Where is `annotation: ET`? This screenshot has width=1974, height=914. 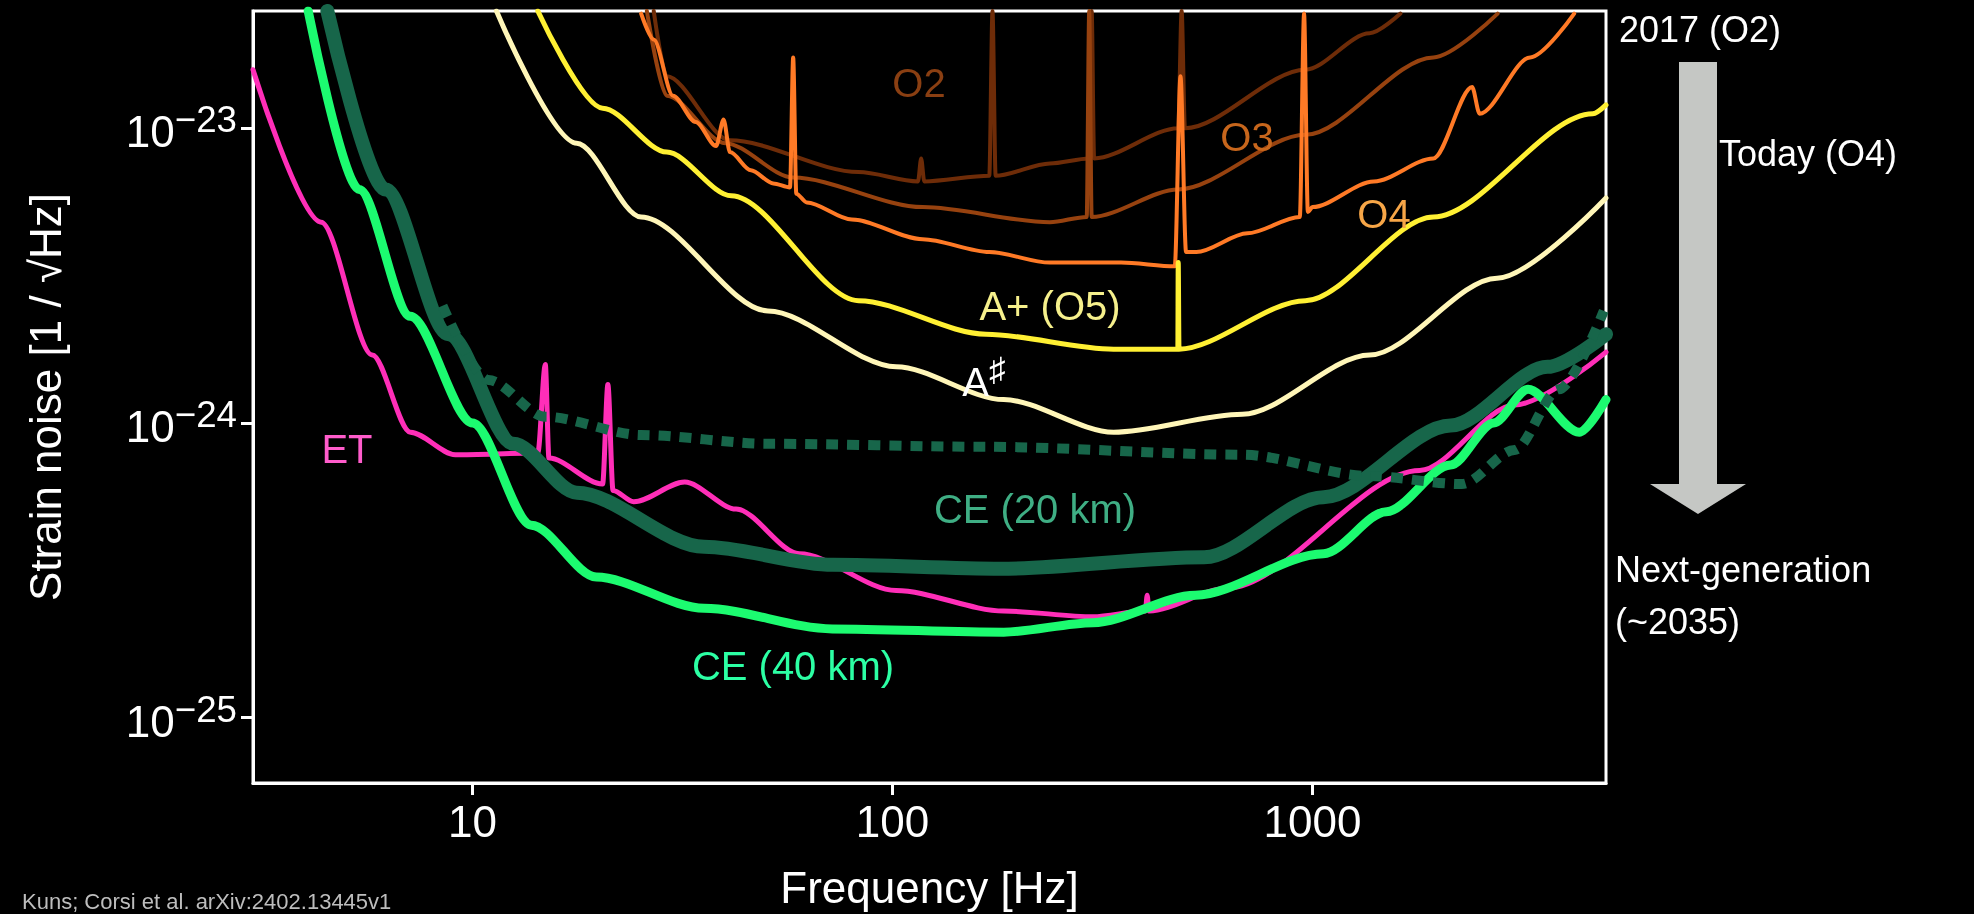
annotation: ET is located at coordinates (347, 449).